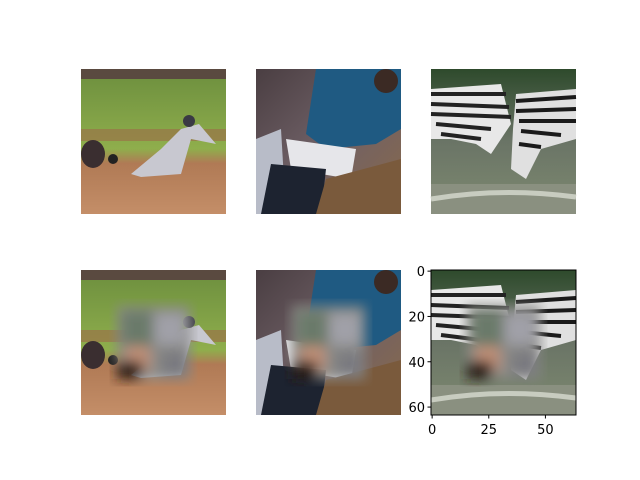  I want to click on x-tick-label: 25, so click(489, 430).